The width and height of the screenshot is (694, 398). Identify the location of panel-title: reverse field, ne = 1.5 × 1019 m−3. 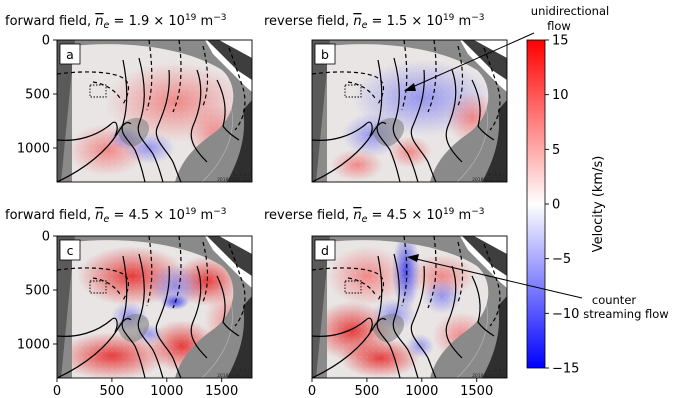
(374, 22).